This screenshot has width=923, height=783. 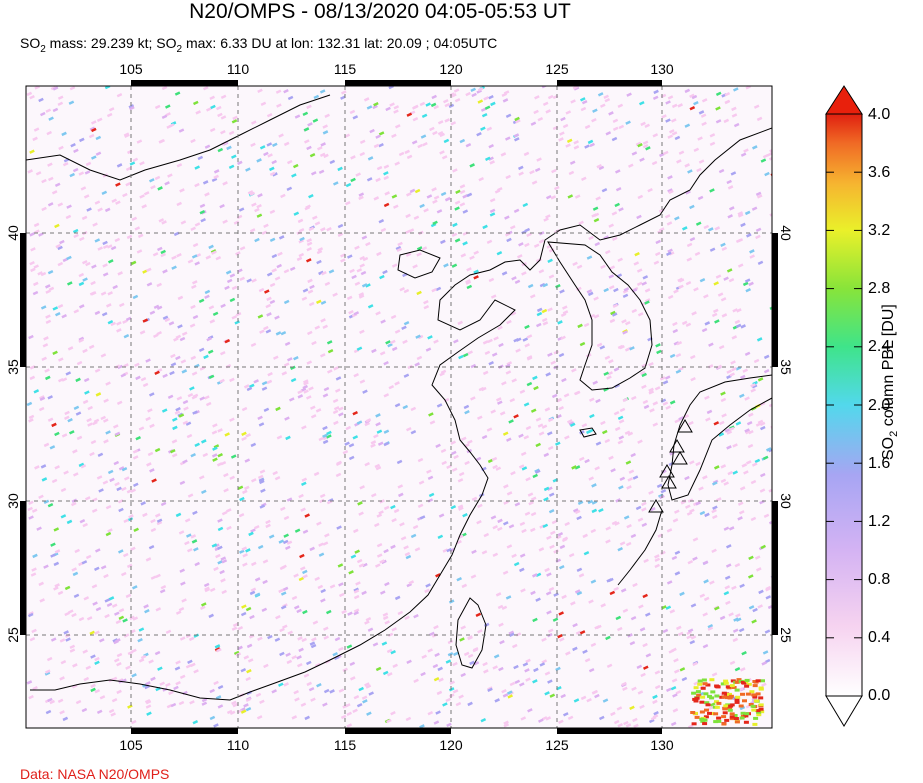 What do you see at coordinates (879, 695) in the screenshot?
I see `colorbar-tick-label: 0.0` at bounding box center [879, 695].